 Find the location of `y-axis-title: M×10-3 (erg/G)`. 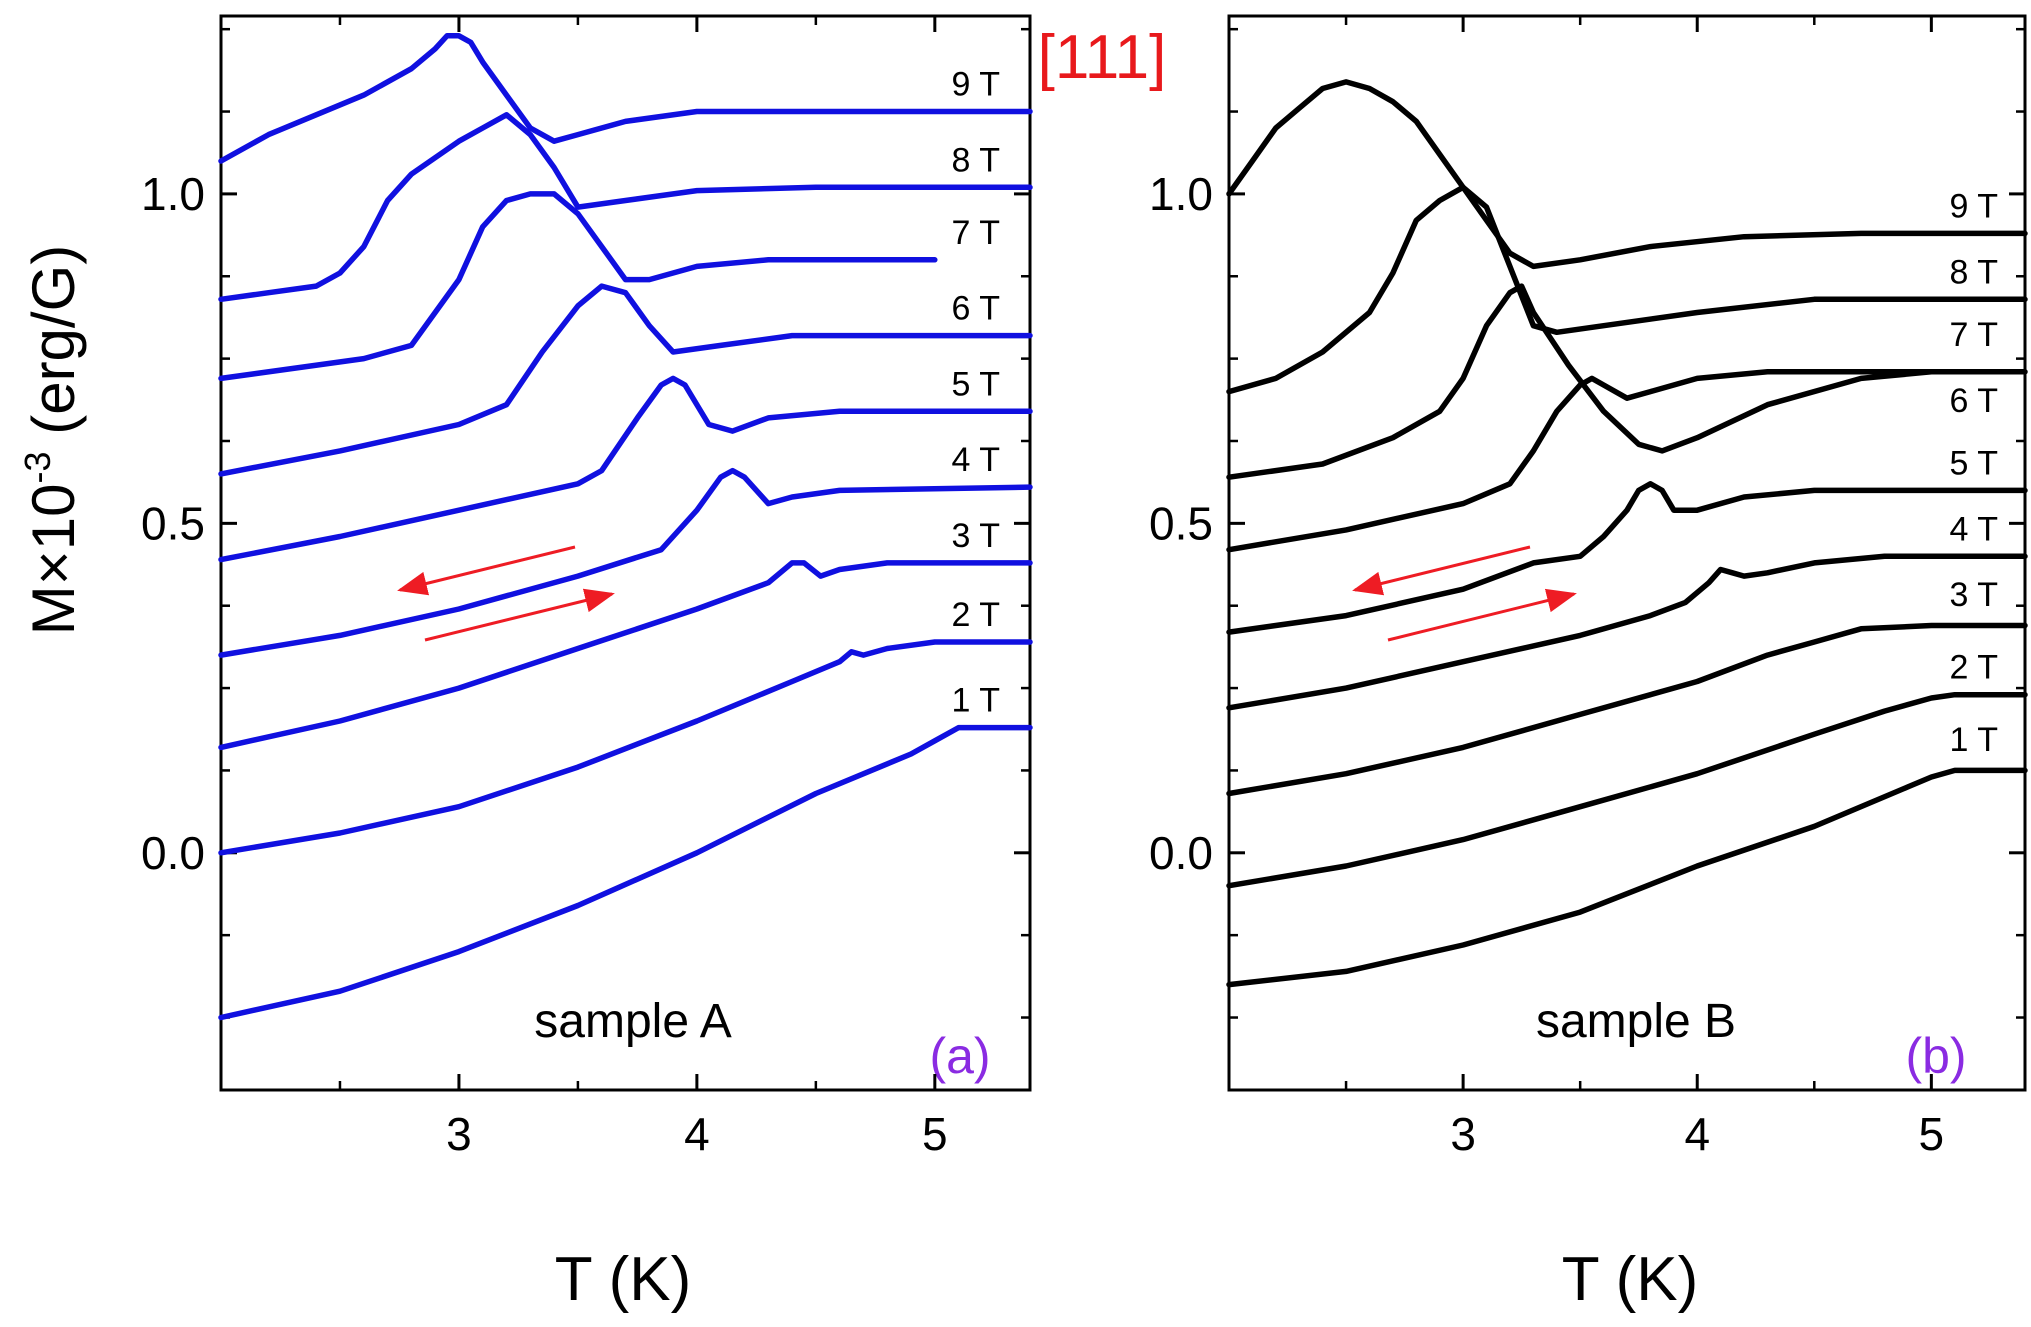

y-axis-title: M×10-3 (erg/G) is located at coordinates (52, 440).